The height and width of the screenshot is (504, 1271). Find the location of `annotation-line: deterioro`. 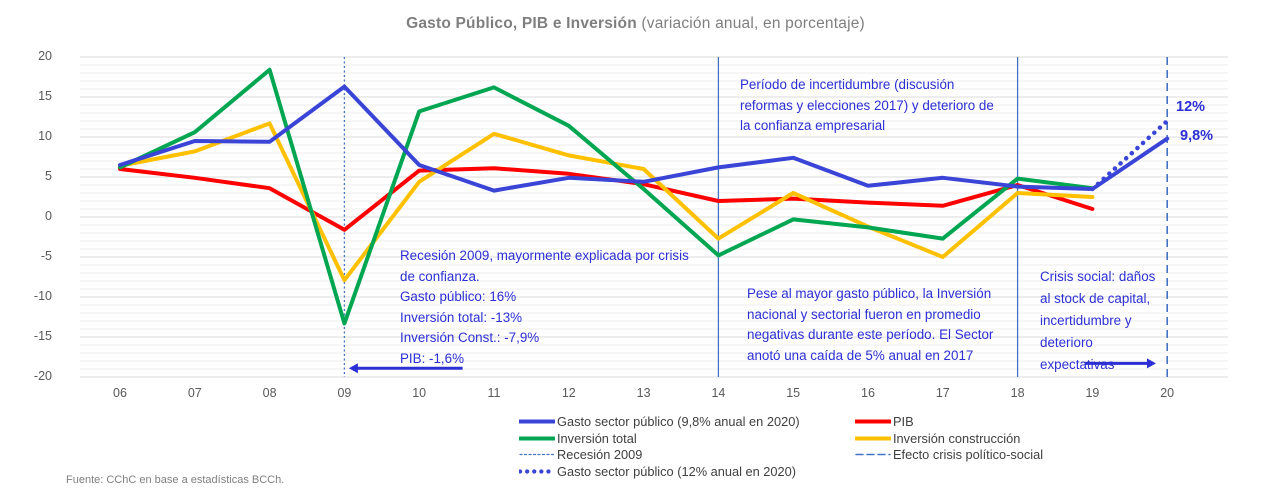

annotation-line: deterioro is located at coordinates (1066, 342).